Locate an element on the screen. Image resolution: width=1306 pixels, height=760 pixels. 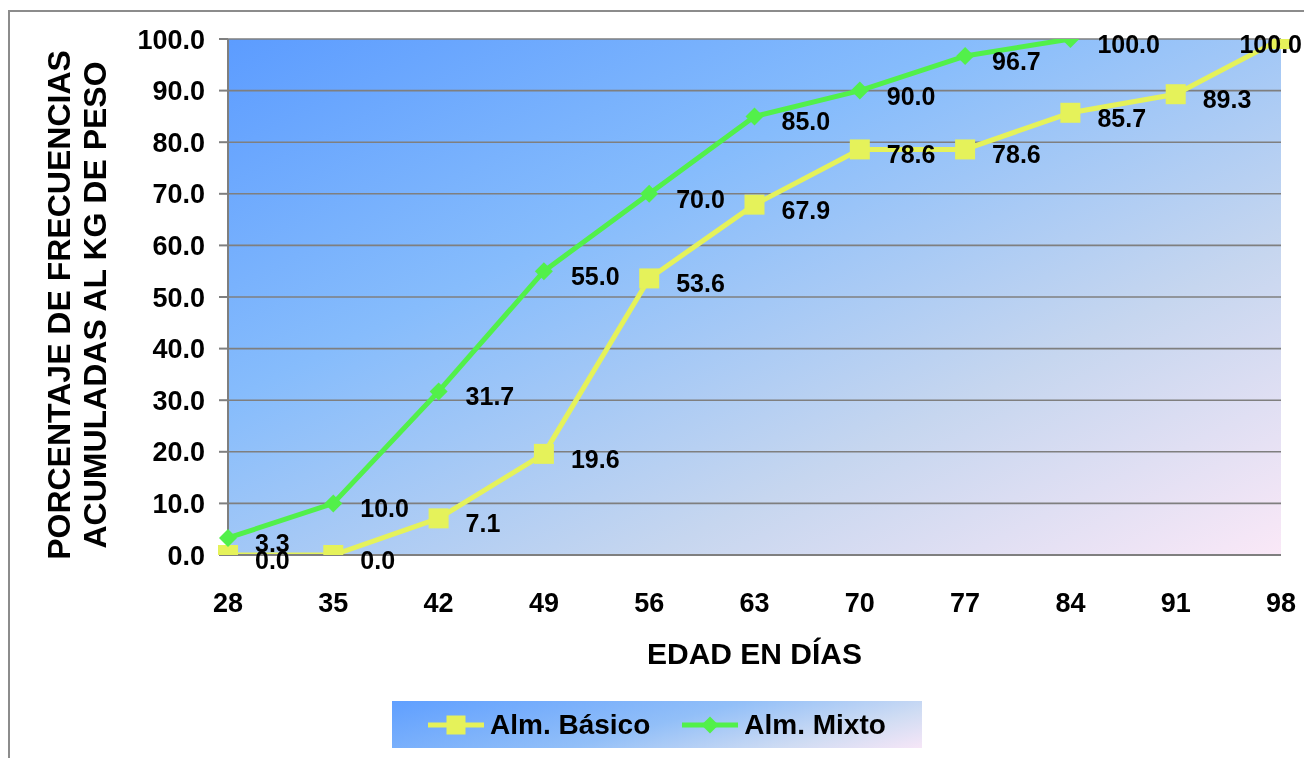
y-tick-label: 0.0 is located at coordinates (186, 555).